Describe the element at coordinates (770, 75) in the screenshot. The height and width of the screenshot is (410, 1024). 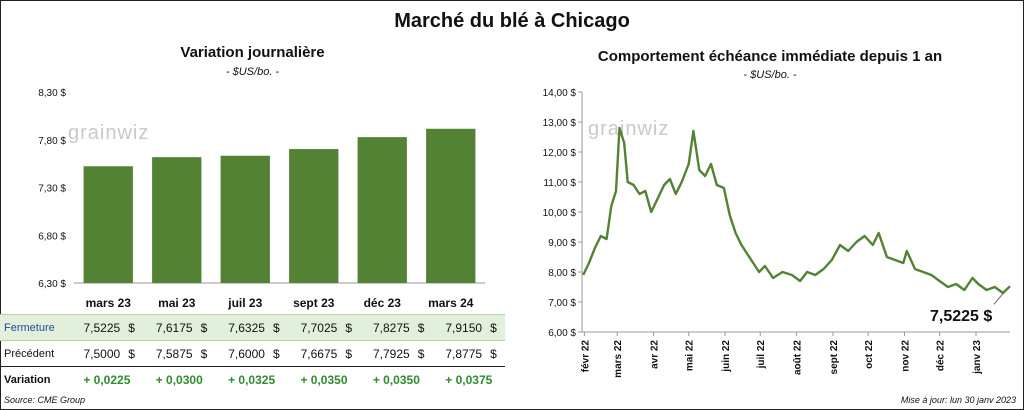
I see `line-chart-subtitle: - $US/bo. -` at that location.